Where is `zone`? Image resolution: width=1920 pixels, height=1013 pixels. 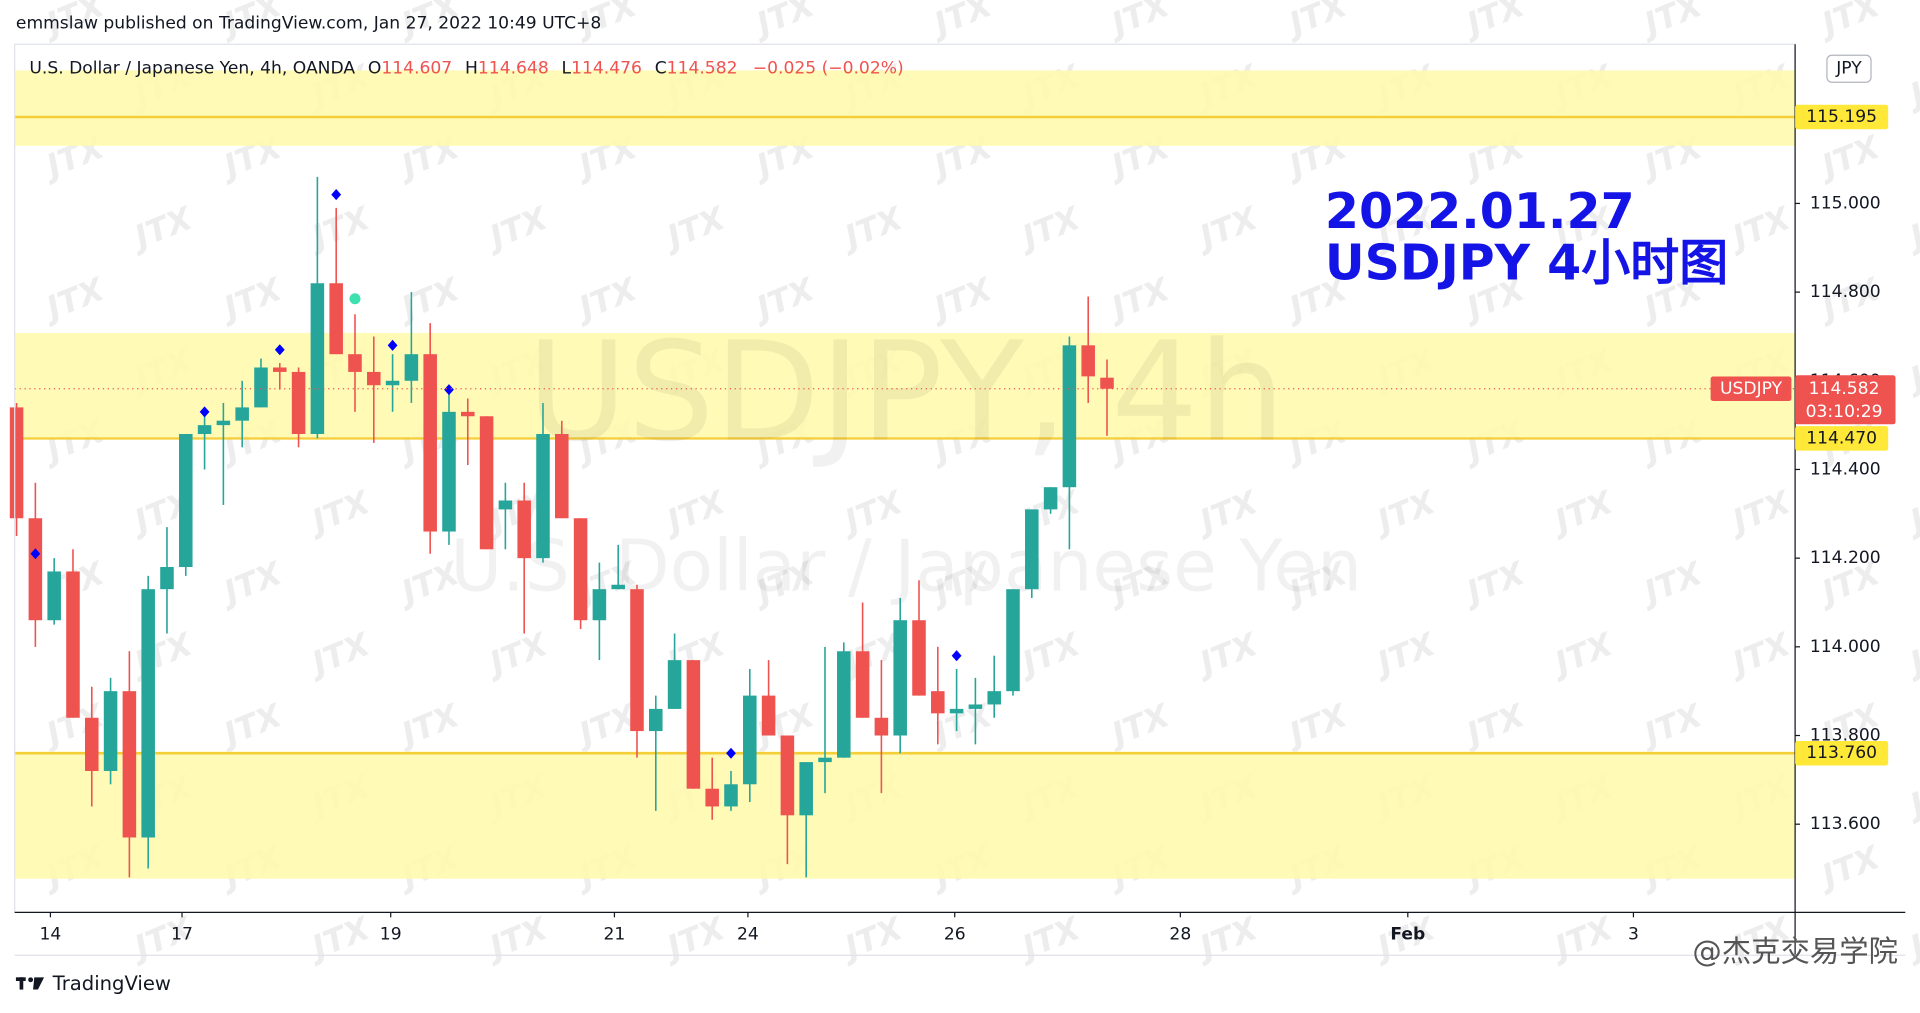 zone is located at coordinates (905, 108).